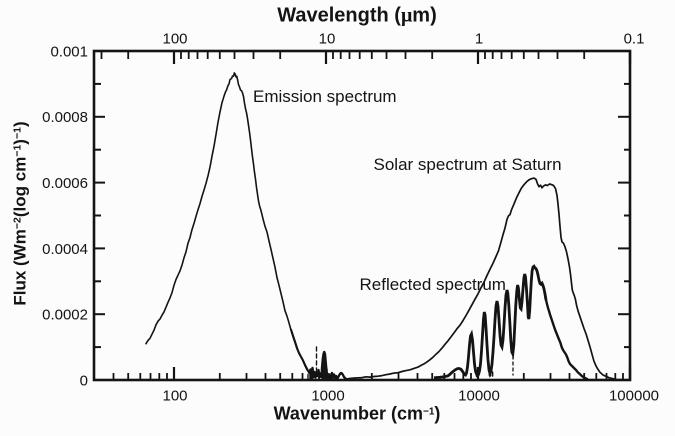 This screenshot has width=675, height=436. What do you see at coordinates (468, 164) in the screenshot?
I see `svg-text: Solar spectrum at Saturn` at bounding box center [468, 164].